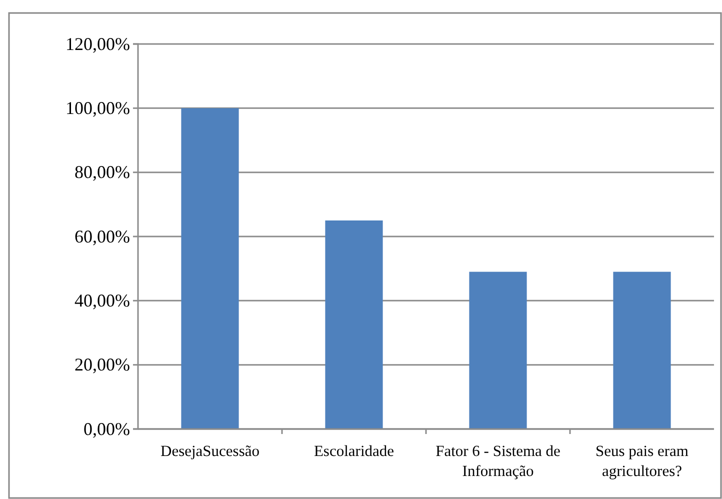 This screenshot has height=499, width=722. I want to click on x-tick-label: Fator 6 - Sistema de Informação, so click(498, 461).